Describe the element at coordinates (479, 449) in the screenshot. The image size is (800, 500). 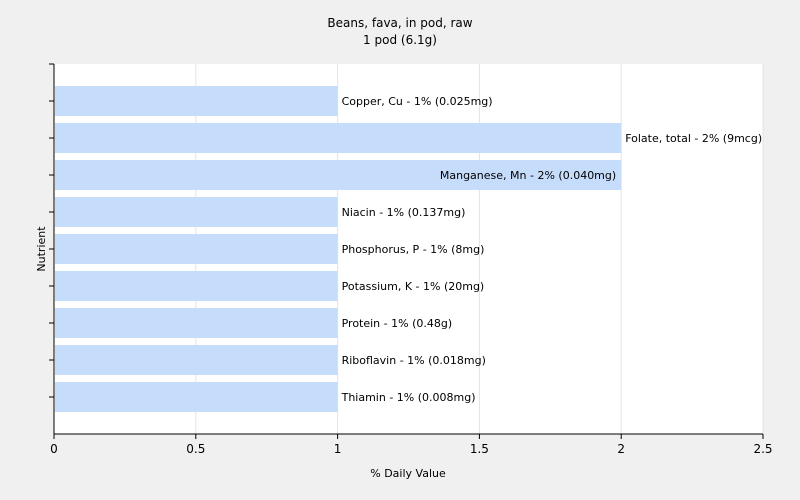
I see `x-tick-label: 1.5` at that location.